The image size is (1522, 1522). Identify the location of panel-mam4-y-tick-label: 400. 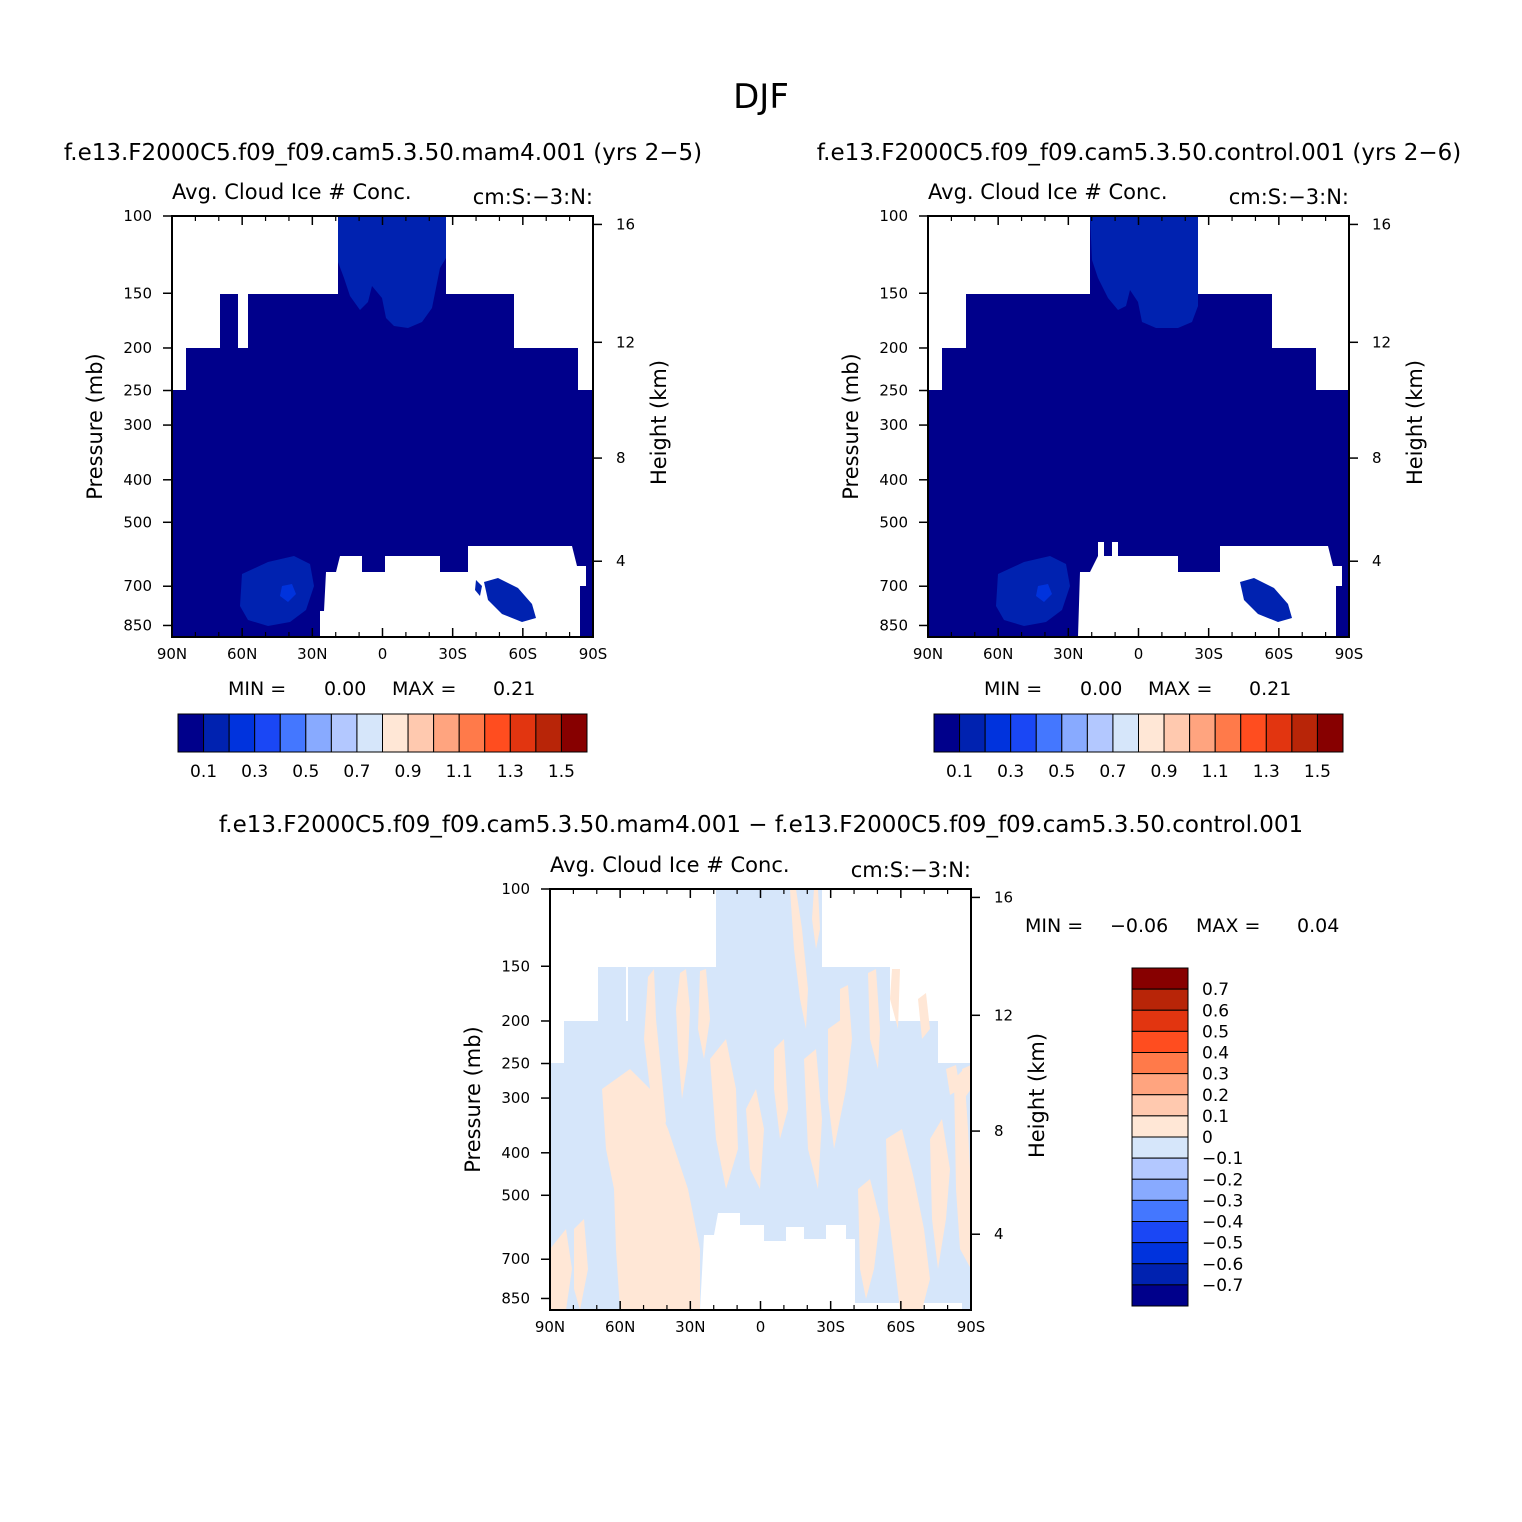
(137, 480).